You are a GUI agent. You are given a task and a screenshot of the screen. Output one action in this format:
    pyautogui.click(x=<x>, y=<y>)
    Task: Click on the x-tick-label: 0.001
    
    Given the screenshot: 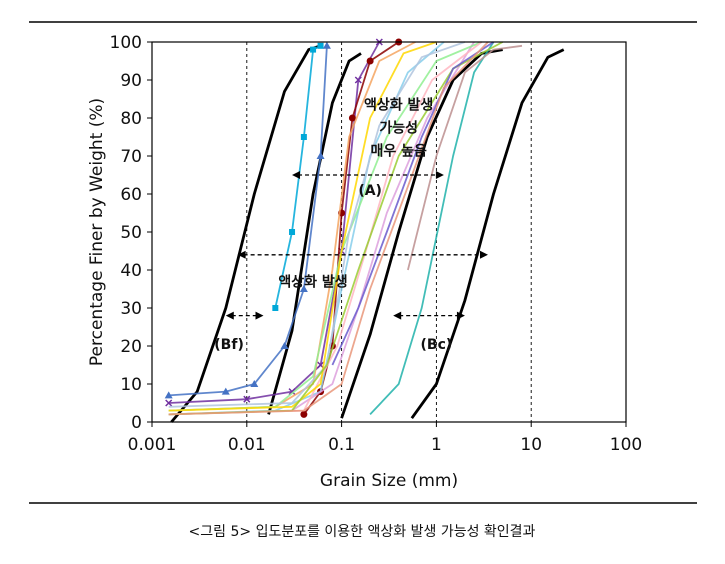 What is the action you would take?
    pyautogui.click(x=152, y=445)
    